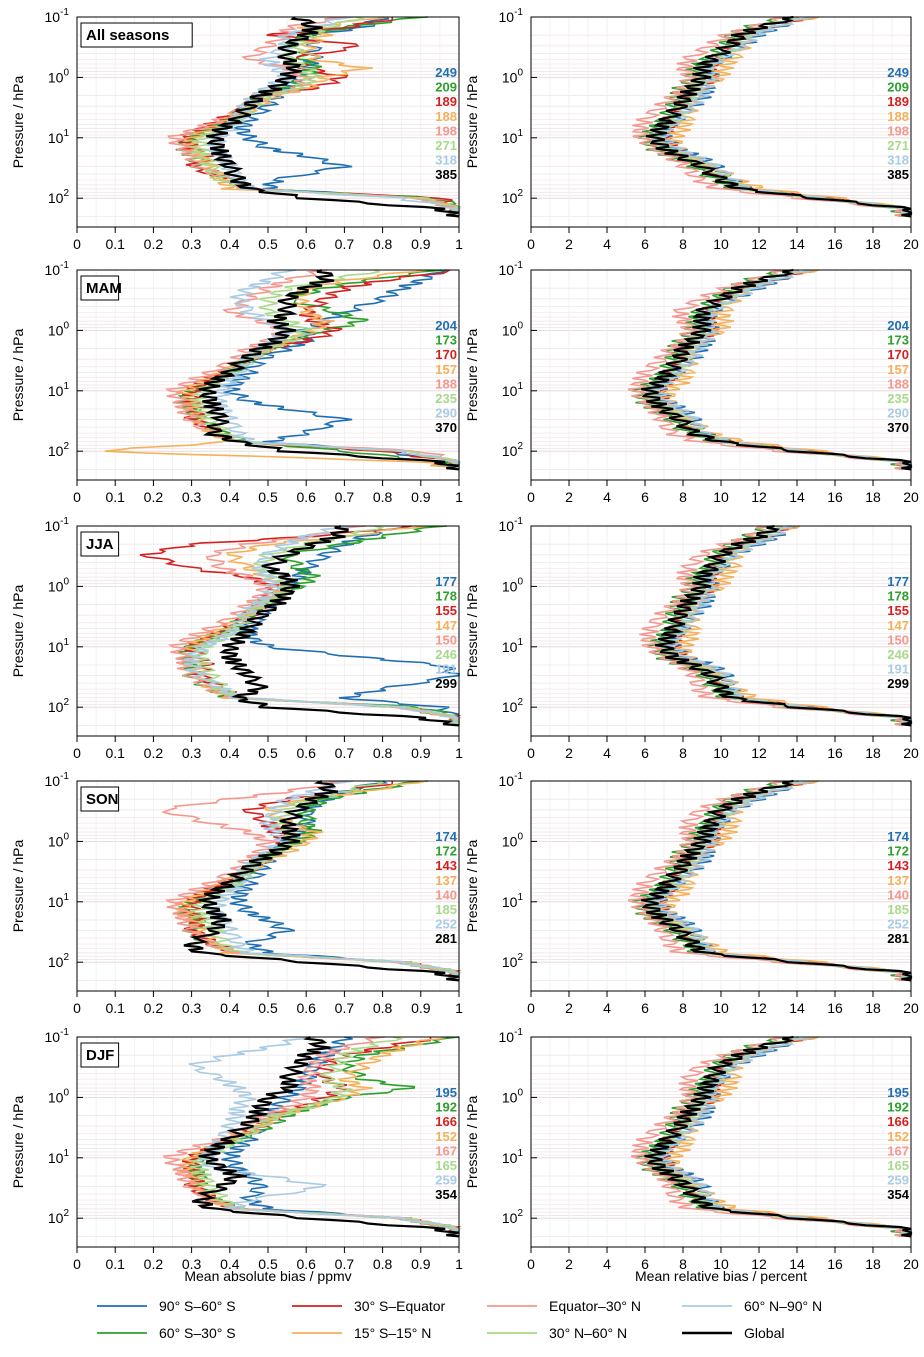 This screenshot has width=924, height=1357. I want to click on x-tick-label: 0.4, so click(230, 1008).